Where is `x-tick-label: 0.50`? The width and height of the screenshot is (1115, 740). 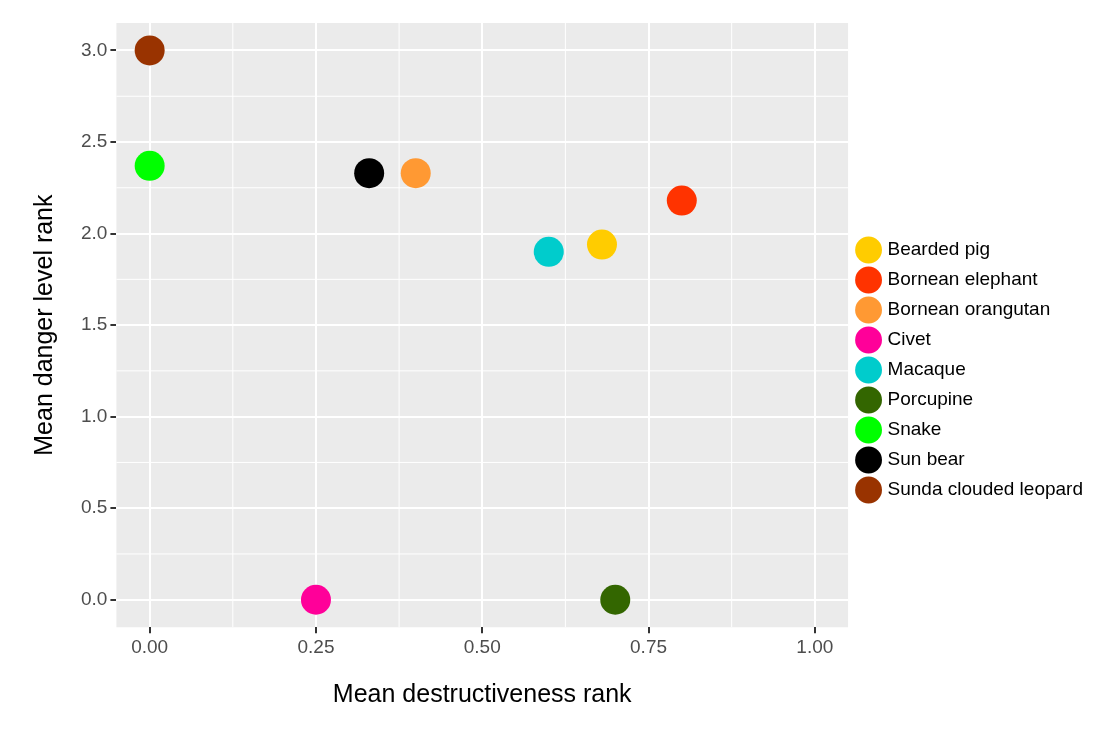
x-tick-label: 0.50 is located at coordinates (482, 646).